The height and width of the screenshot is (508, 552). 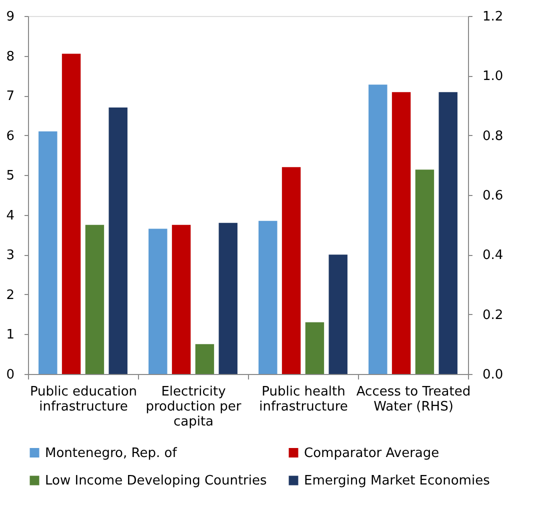 I want to click on x-tick-label: Public health infrastructure, so click(x=303, y=399).